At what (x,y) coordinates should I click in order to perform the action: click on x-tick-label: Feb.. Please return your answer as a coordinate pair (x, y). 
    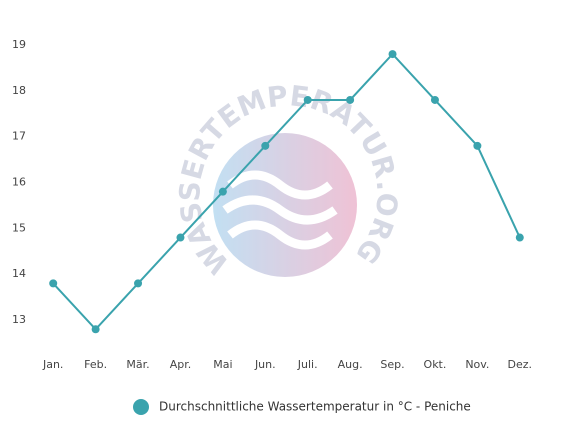
    Looking at the image, I should click on (95, 364).